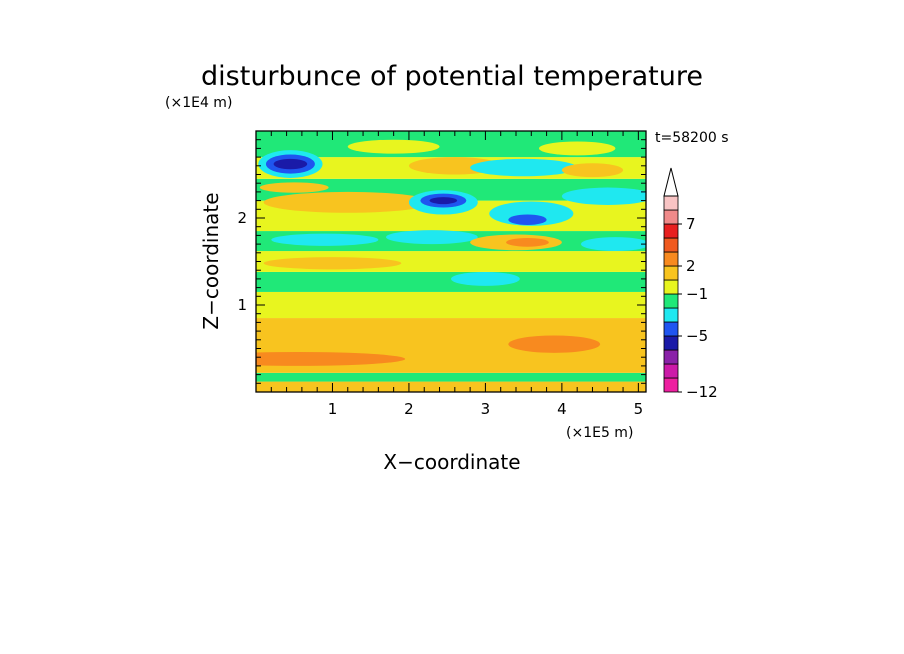 Image resolution: width=904 pixels, height=654 pixels. What do you see at coordinates (242, 305) in the screenshot?
I see `y-tick-label: 1` at bounding box center [242, 305].